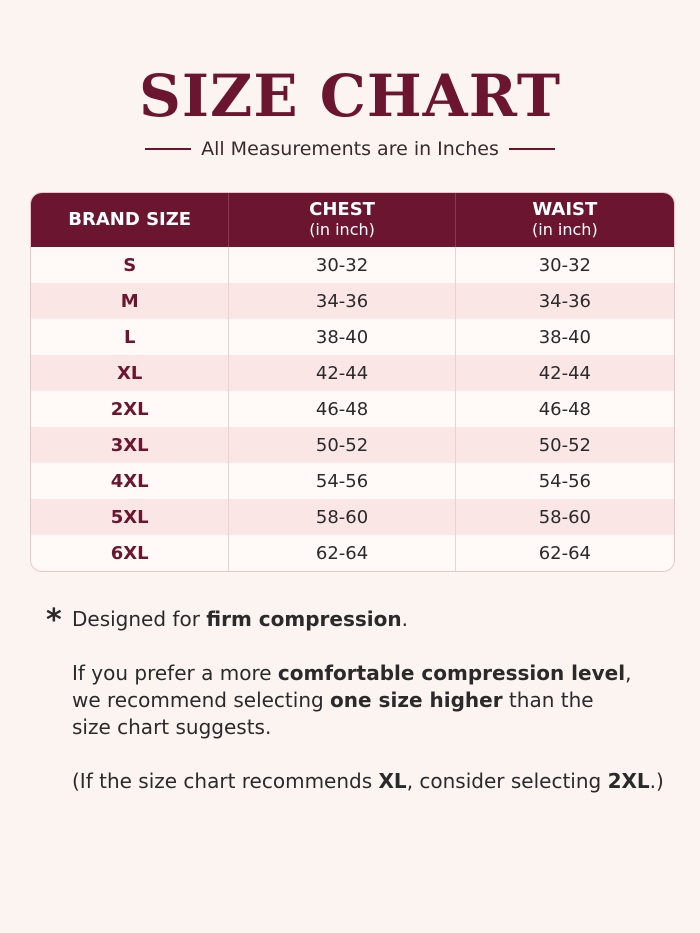 The height and width of the screenshot is (933, 700). I want to click on table-row: 6XL 62-64 62-64, so click(352, 553).